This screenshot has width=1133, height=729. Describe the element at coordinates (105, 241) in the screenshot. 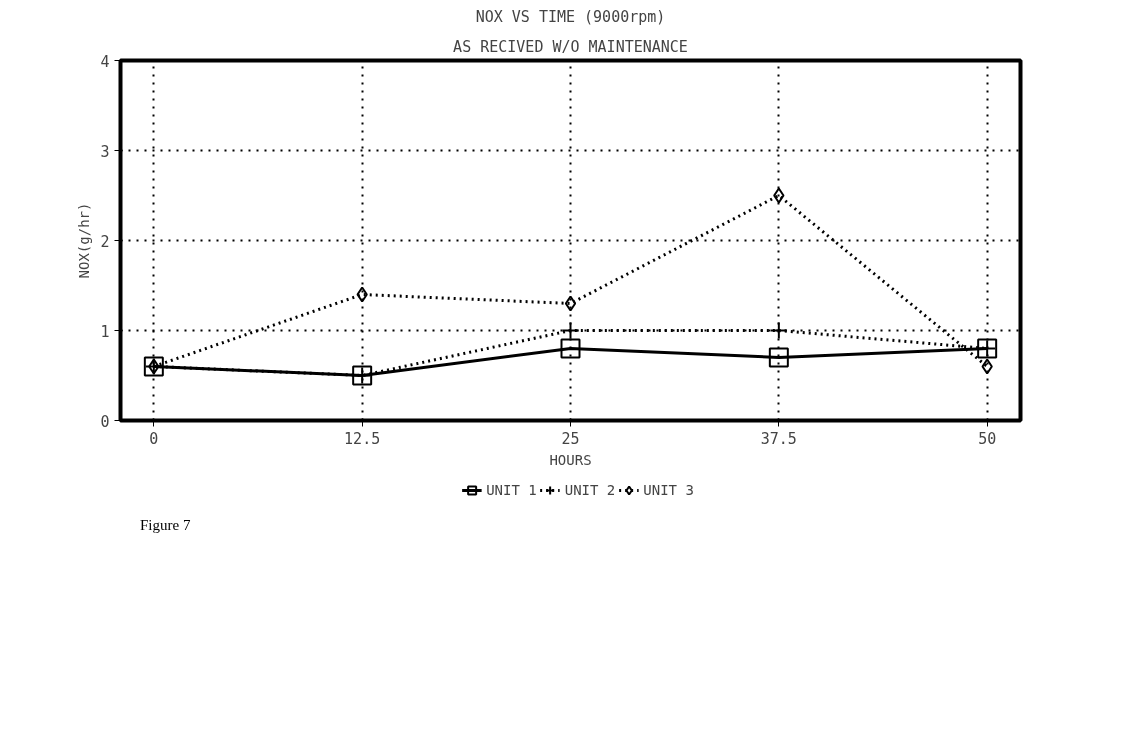

I see `y-tick-label: 2` at that location.